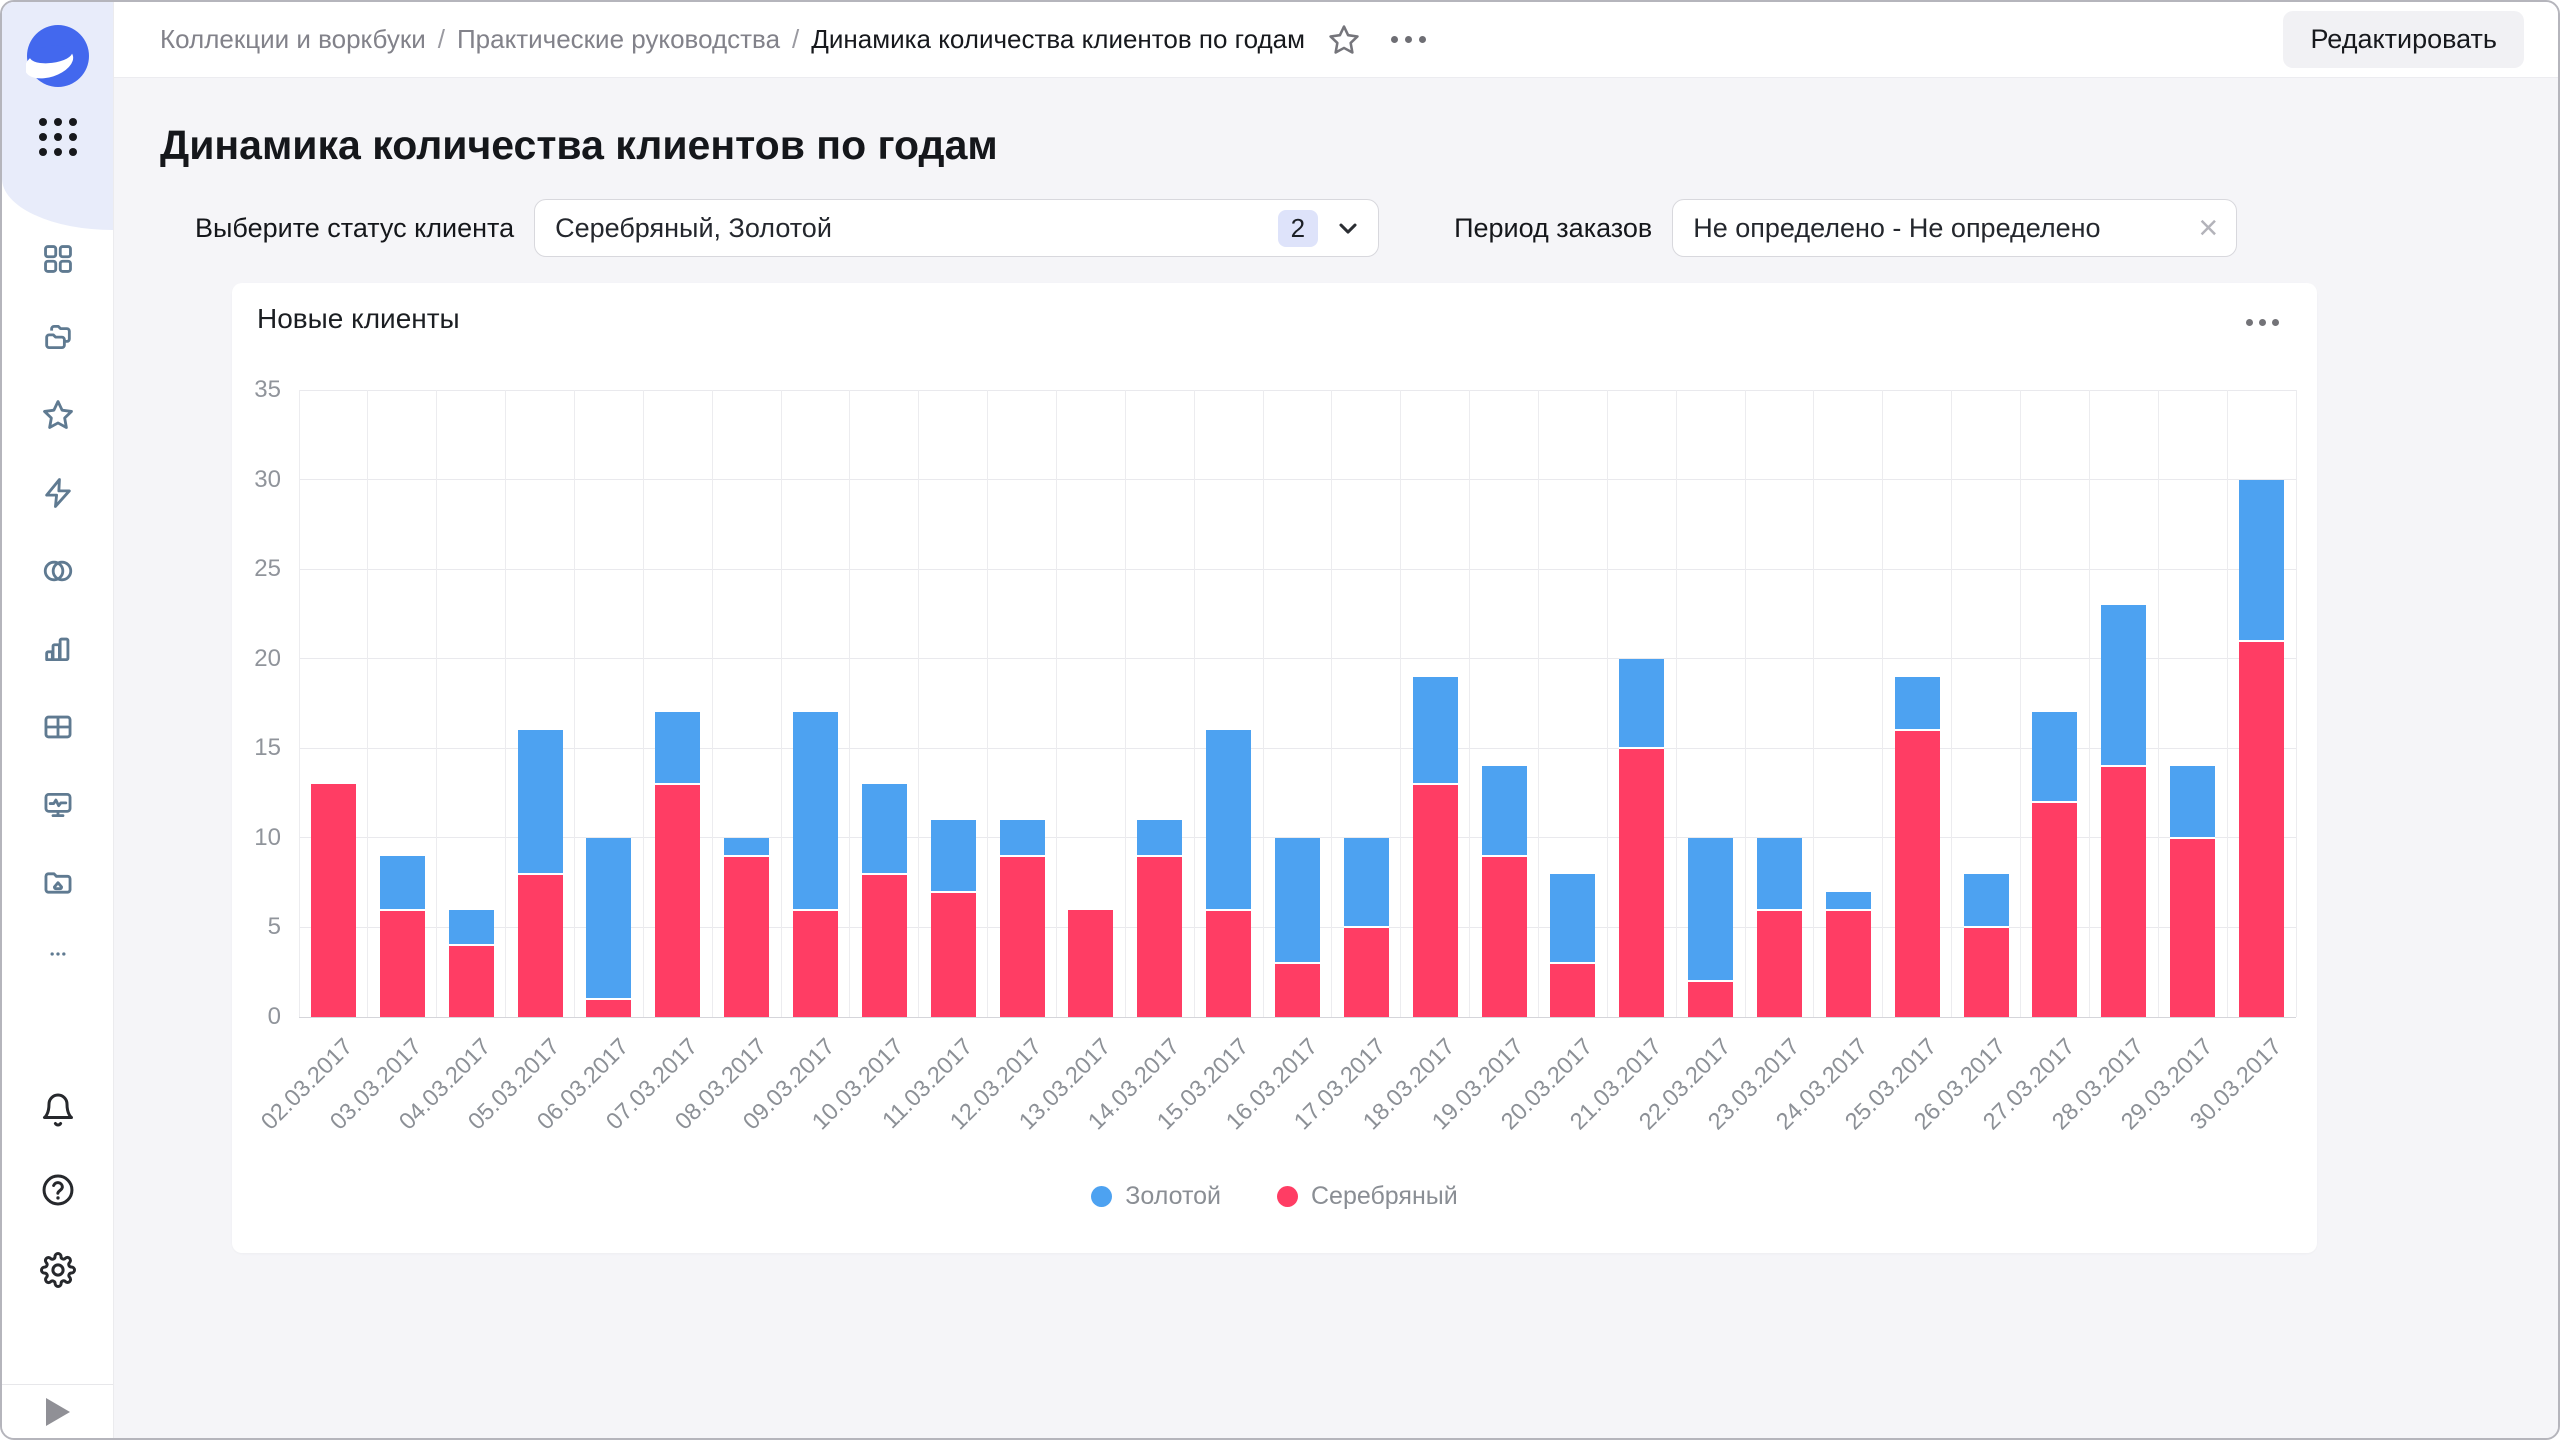 This screenshot has width=2560, height=1440. I want to click on chart-kebab-icon, so click(2262, 322).